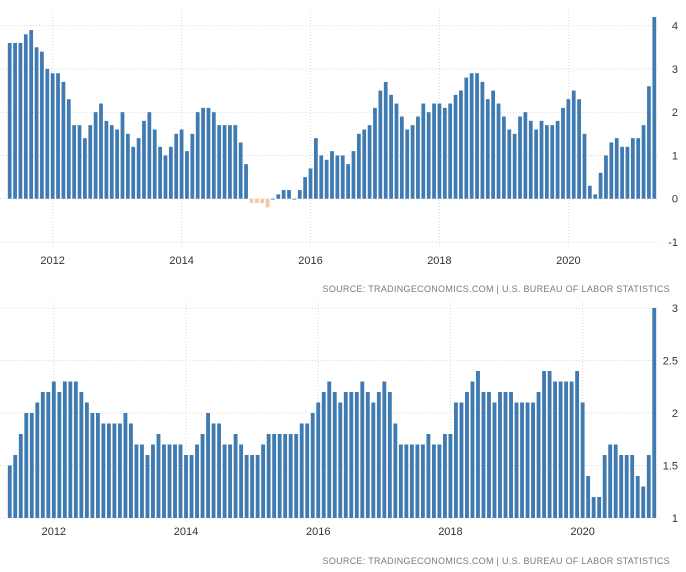 The height and width of the screenshot is (572, 686). Describe the element at coordinates (675, 200) in the screenshot. I see `y-tick-label: 0` at that location.